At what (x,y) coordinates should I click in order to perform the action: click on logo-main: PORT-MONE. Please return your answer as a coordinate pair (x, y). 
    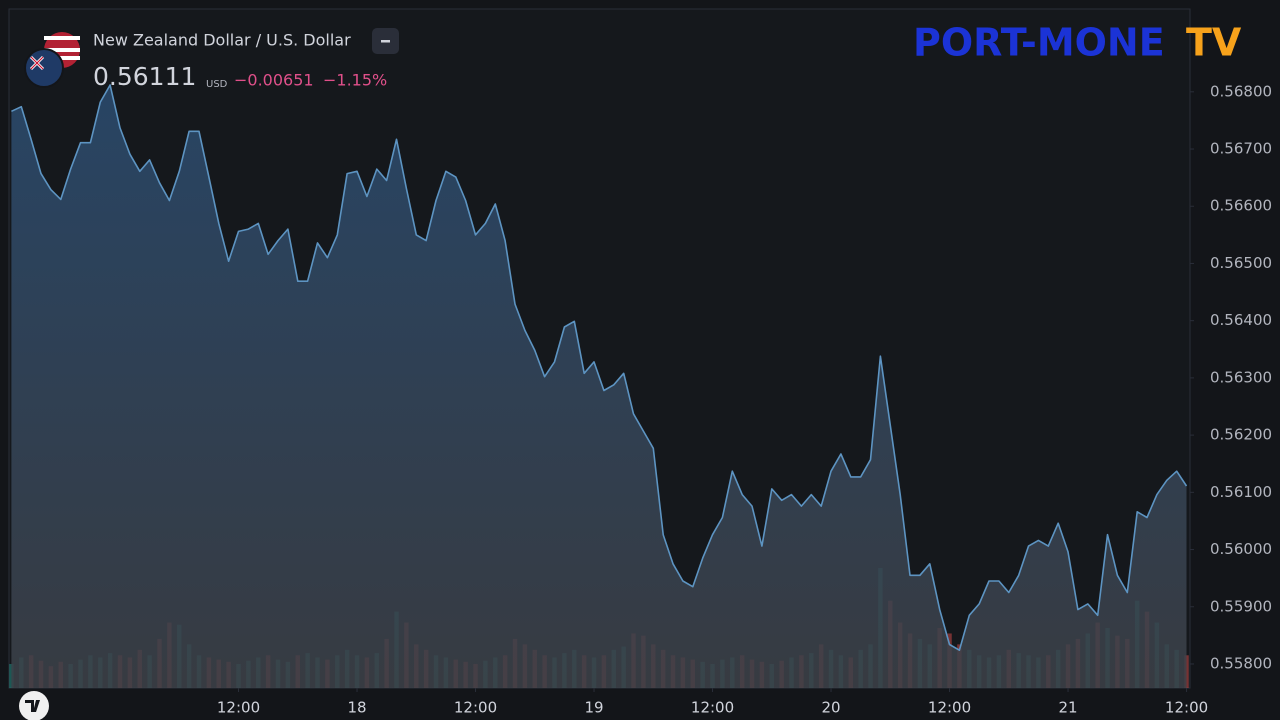
    Looking at the image, I should click on (1039, 43).